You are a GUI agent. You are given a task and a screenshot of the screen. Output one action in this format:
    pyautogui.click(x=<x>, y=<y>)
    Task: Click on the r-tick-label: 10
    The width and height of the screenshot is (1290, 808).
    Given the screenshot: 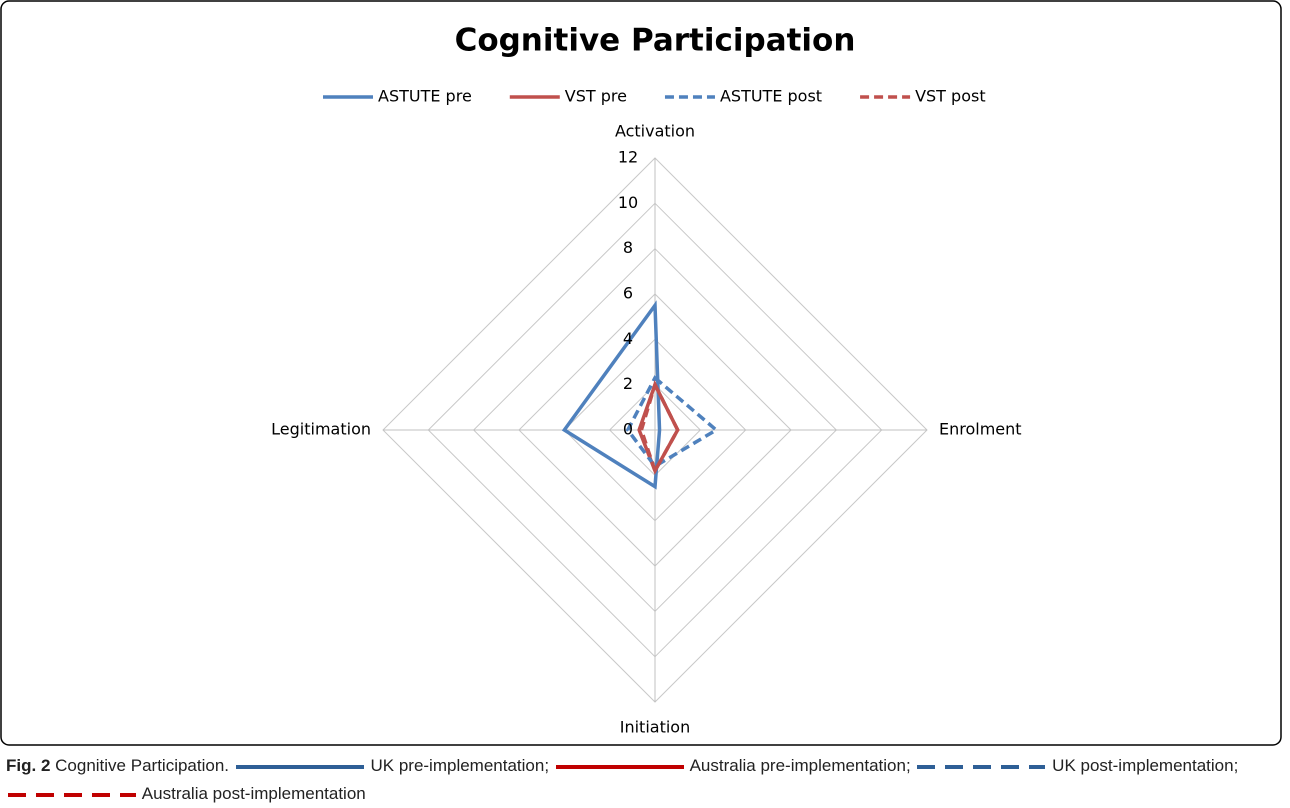 What is the action you would take?
    pyautogui.click(x=628, y=202)
    